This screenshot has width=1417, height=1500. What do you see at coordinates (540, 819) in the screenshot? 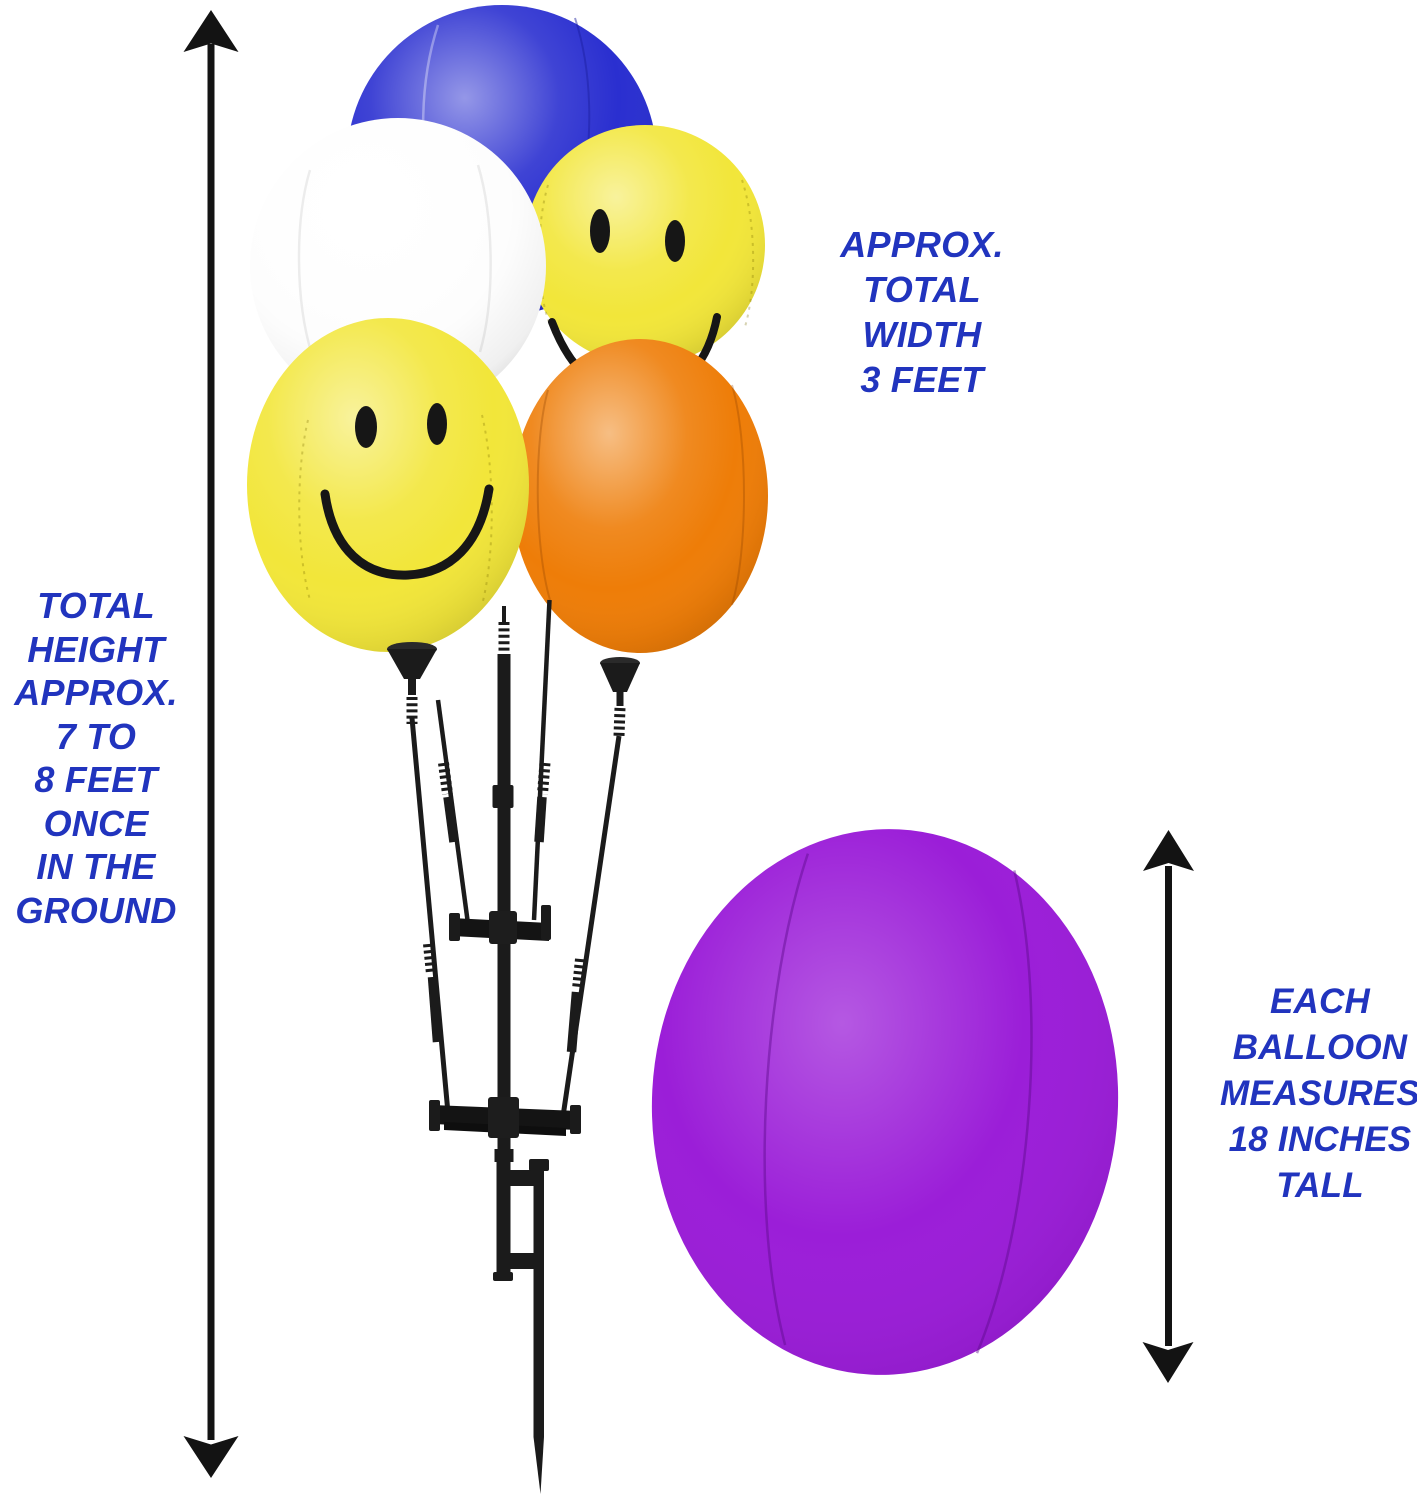
I see `inner-right-rod-turnbuckle` at bounding box center [540, 819].